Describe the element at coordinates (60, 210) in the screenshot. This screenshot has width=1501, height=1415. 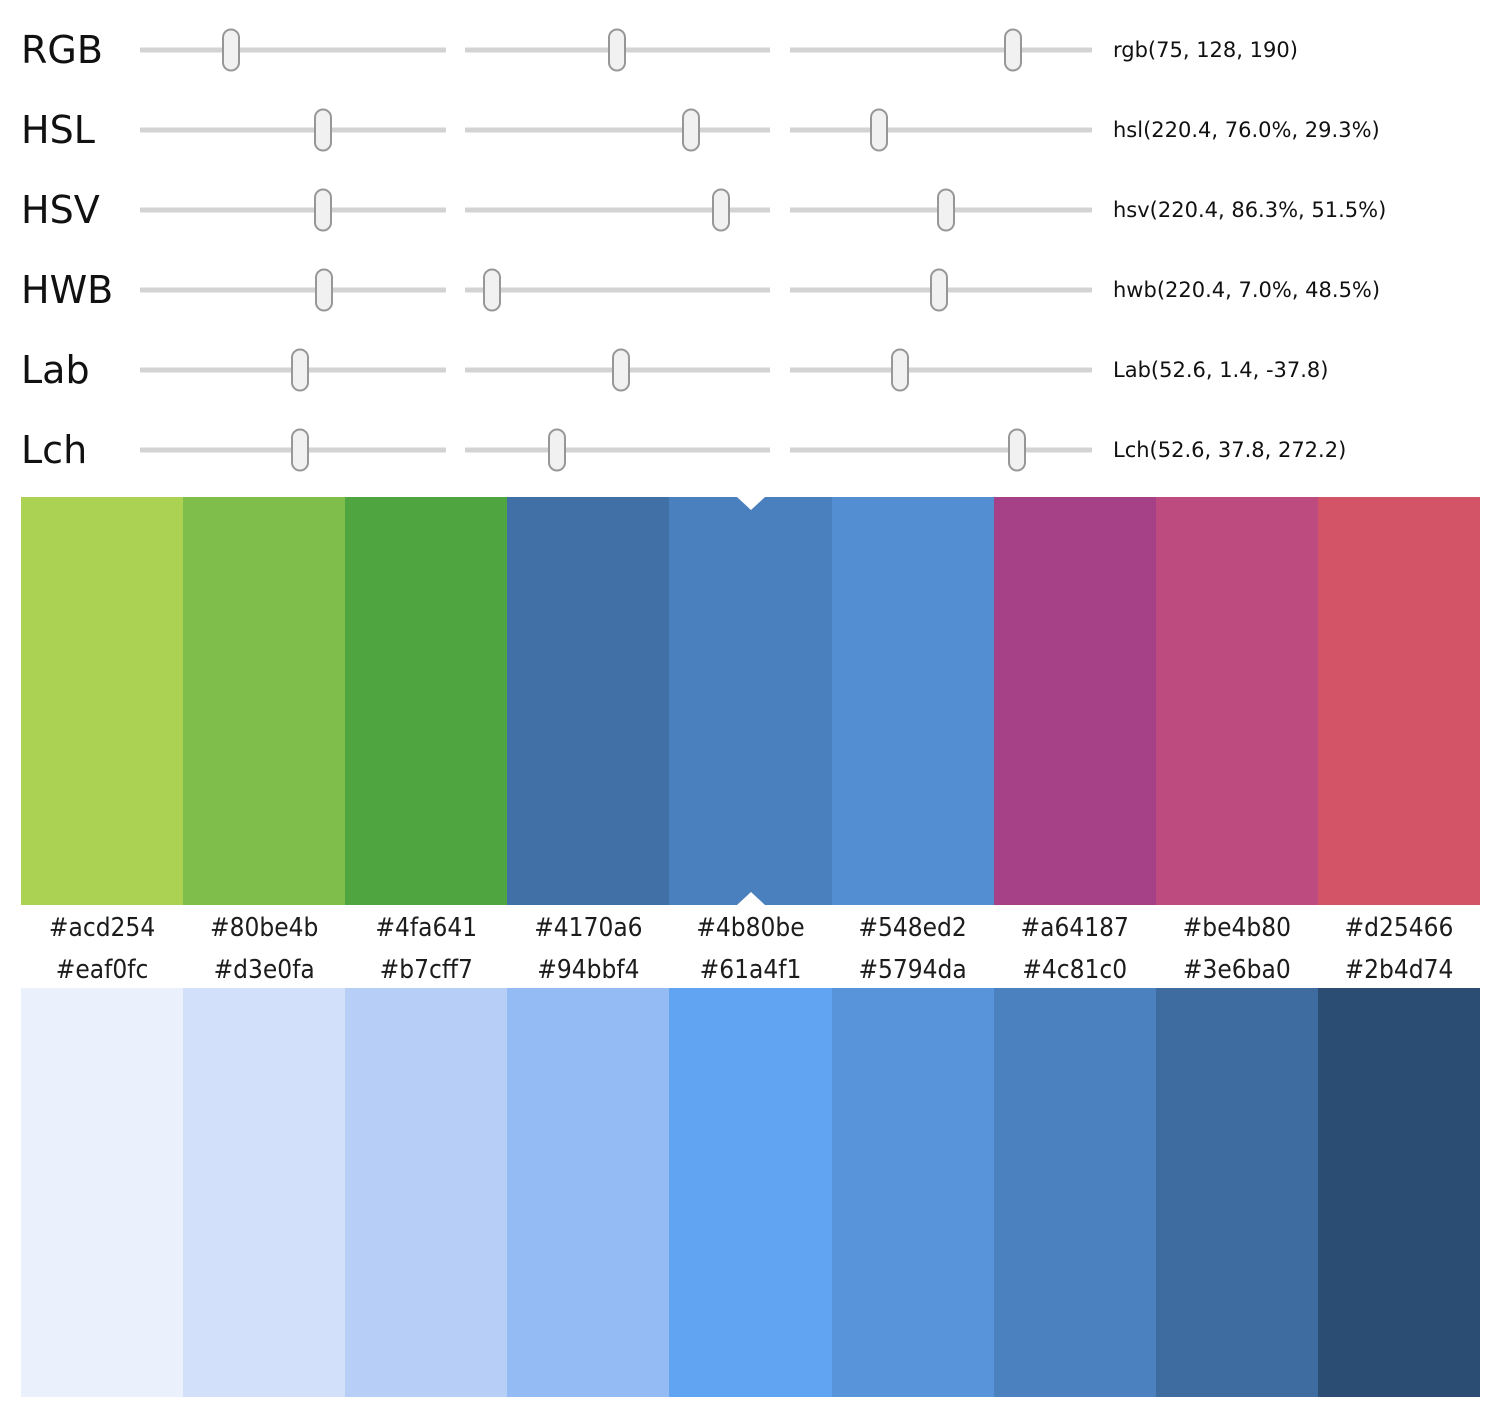
I see `colorspace-label-hsv: HSV` at that location.